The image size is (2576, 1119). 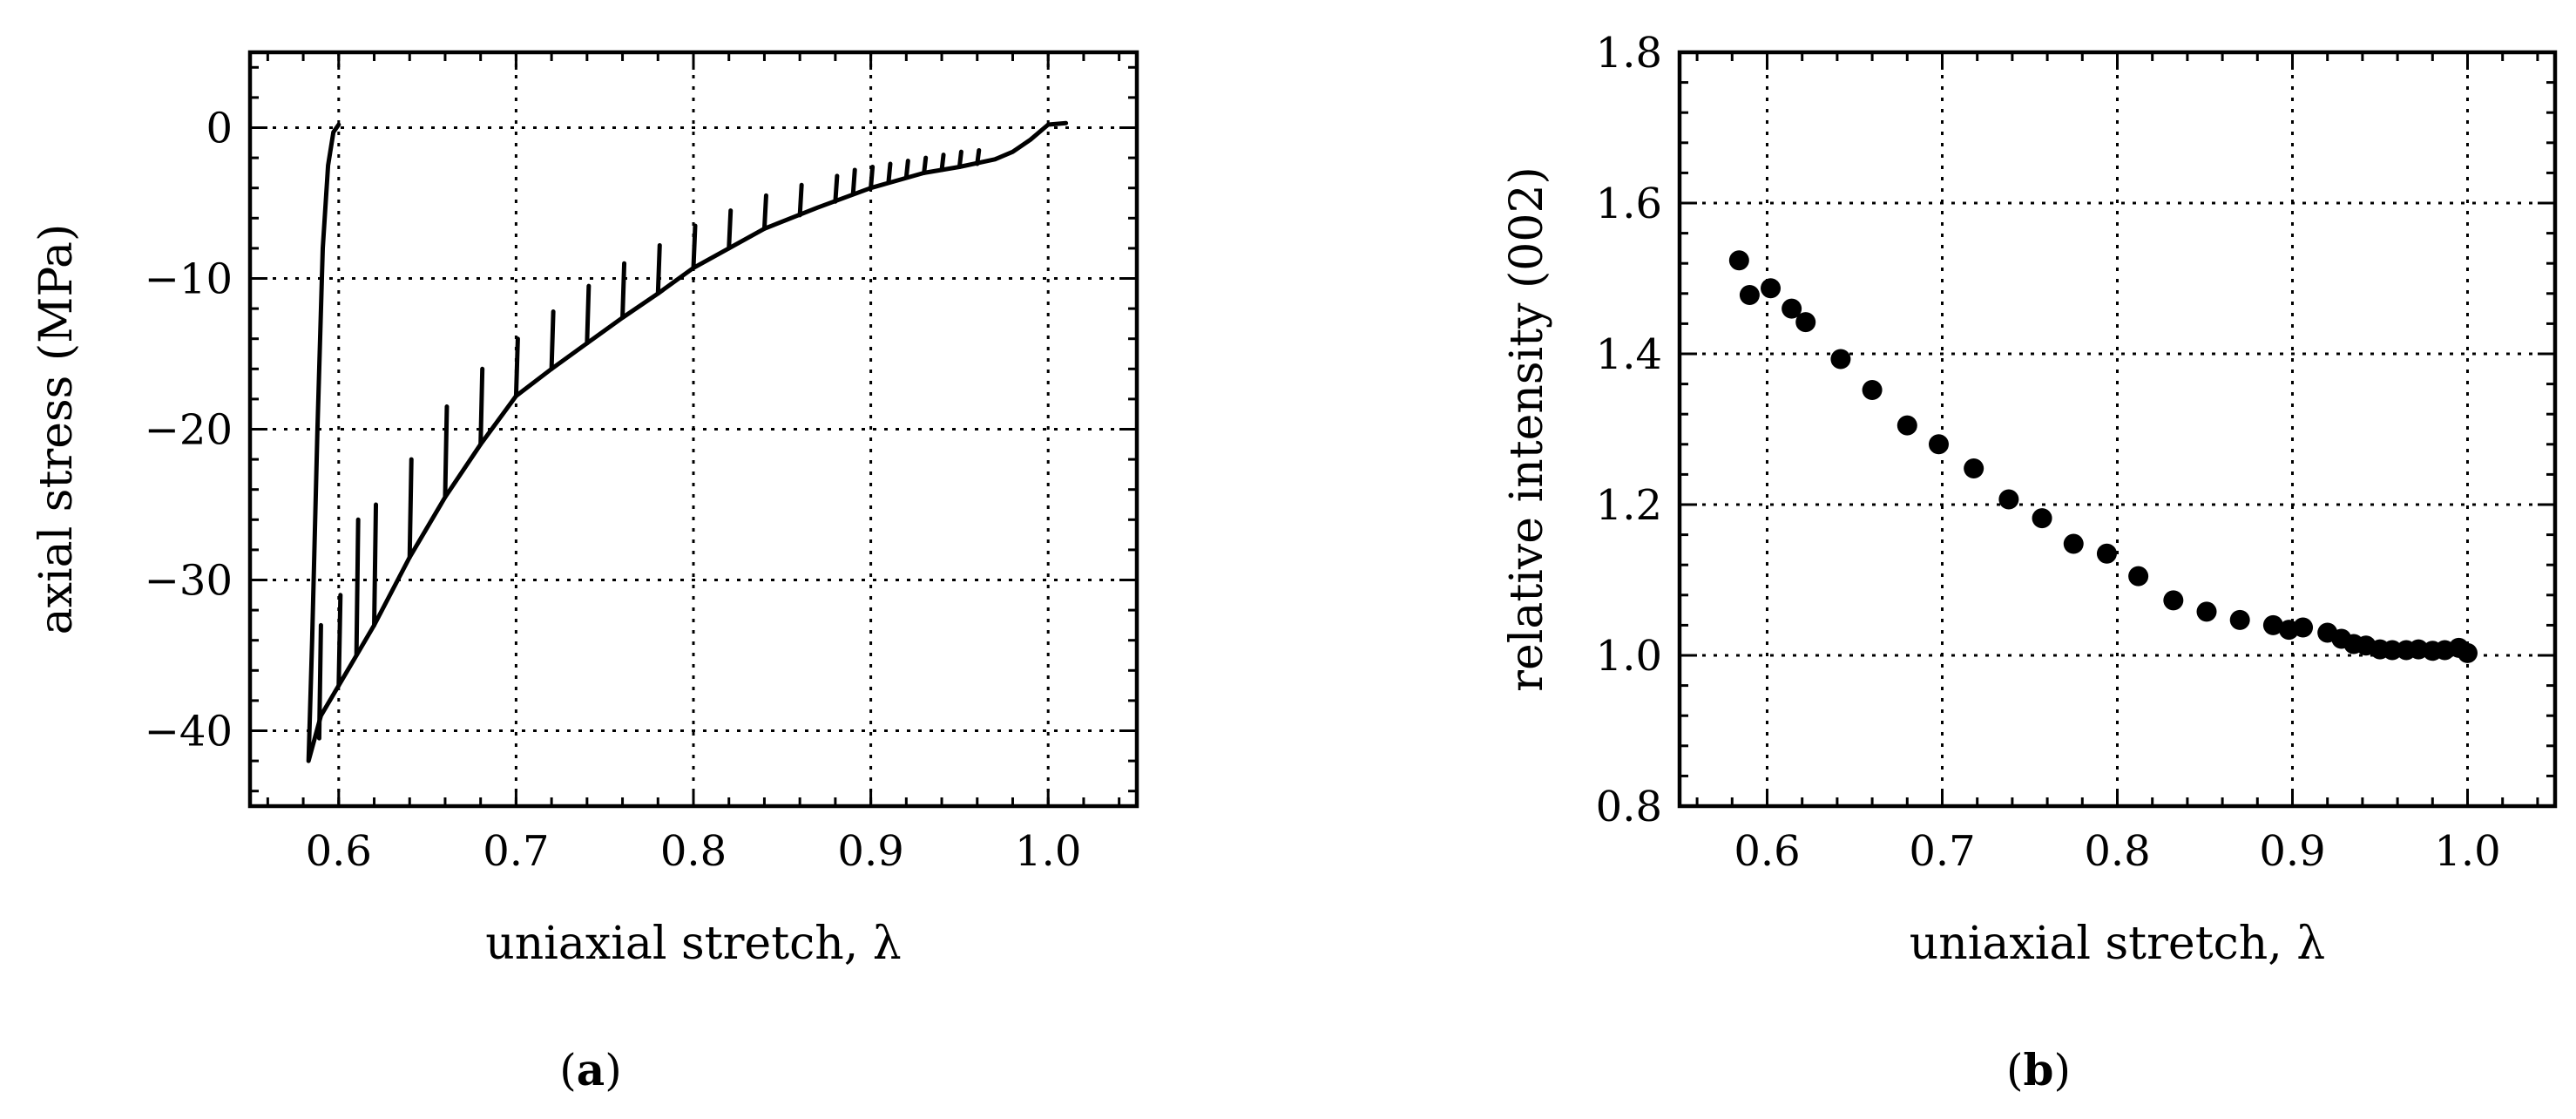 What do you see at coordinates (1629, 204) in the screenshot?
I see `y-tick-label: 1.6` at bounding box center [1629, 204].